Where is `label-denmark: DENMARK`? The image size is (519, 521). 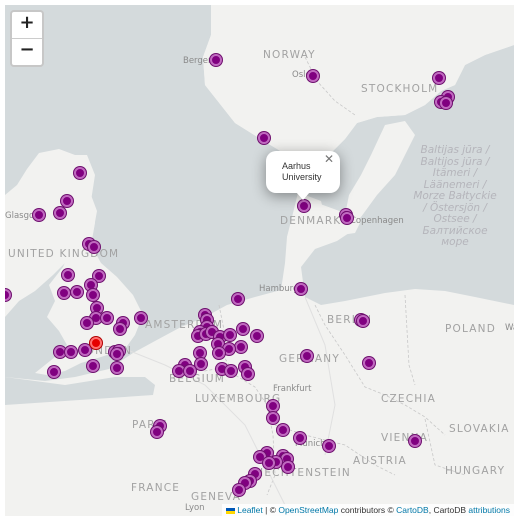
label-denmark: DENMARK is located at coordinates (311, 221).